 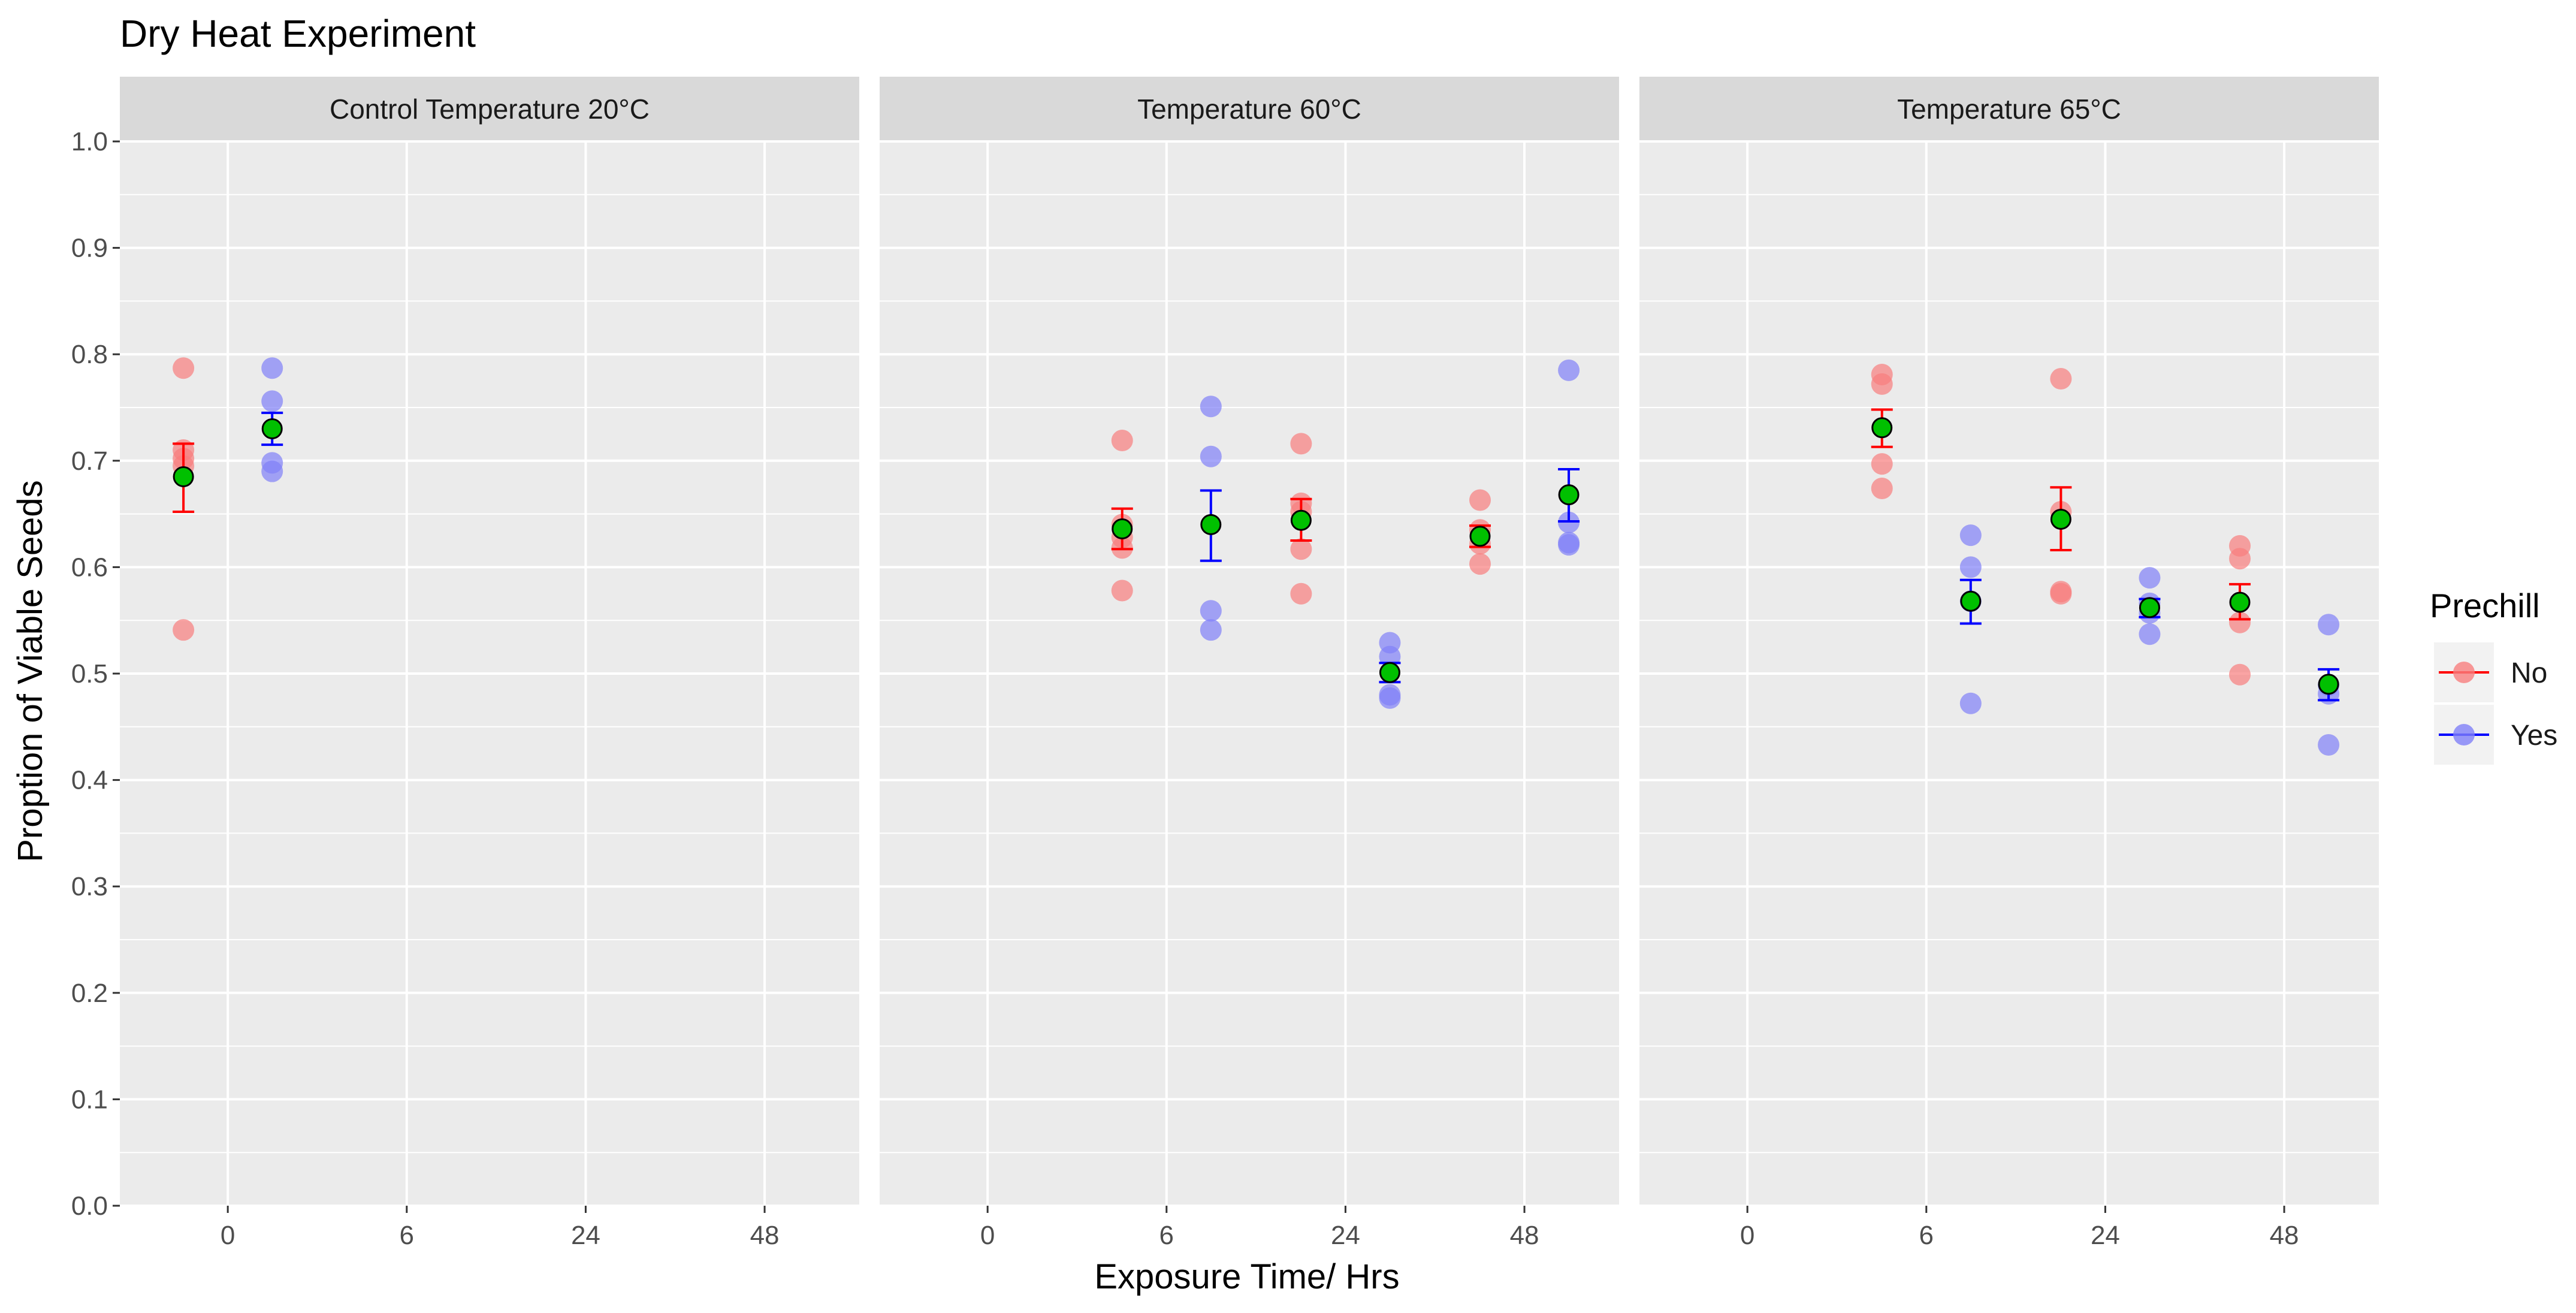 What do you see at coordinates (2491, 672) in the screenshot?
I see `legend-item-no: No` at bounding box center [2491, 672].